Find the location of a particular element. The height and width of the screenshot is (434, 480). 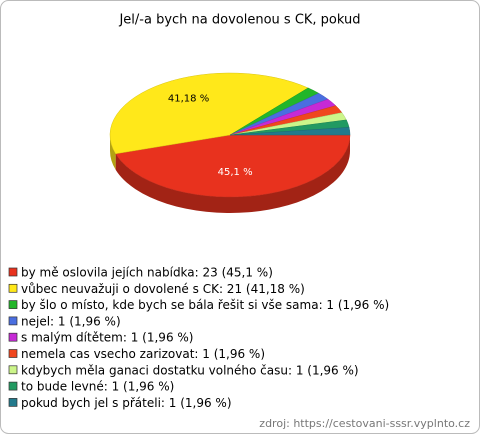

chart-title: Jel/-a bych na dovolenou s CK, pokud is located at coordinates (239, 20).